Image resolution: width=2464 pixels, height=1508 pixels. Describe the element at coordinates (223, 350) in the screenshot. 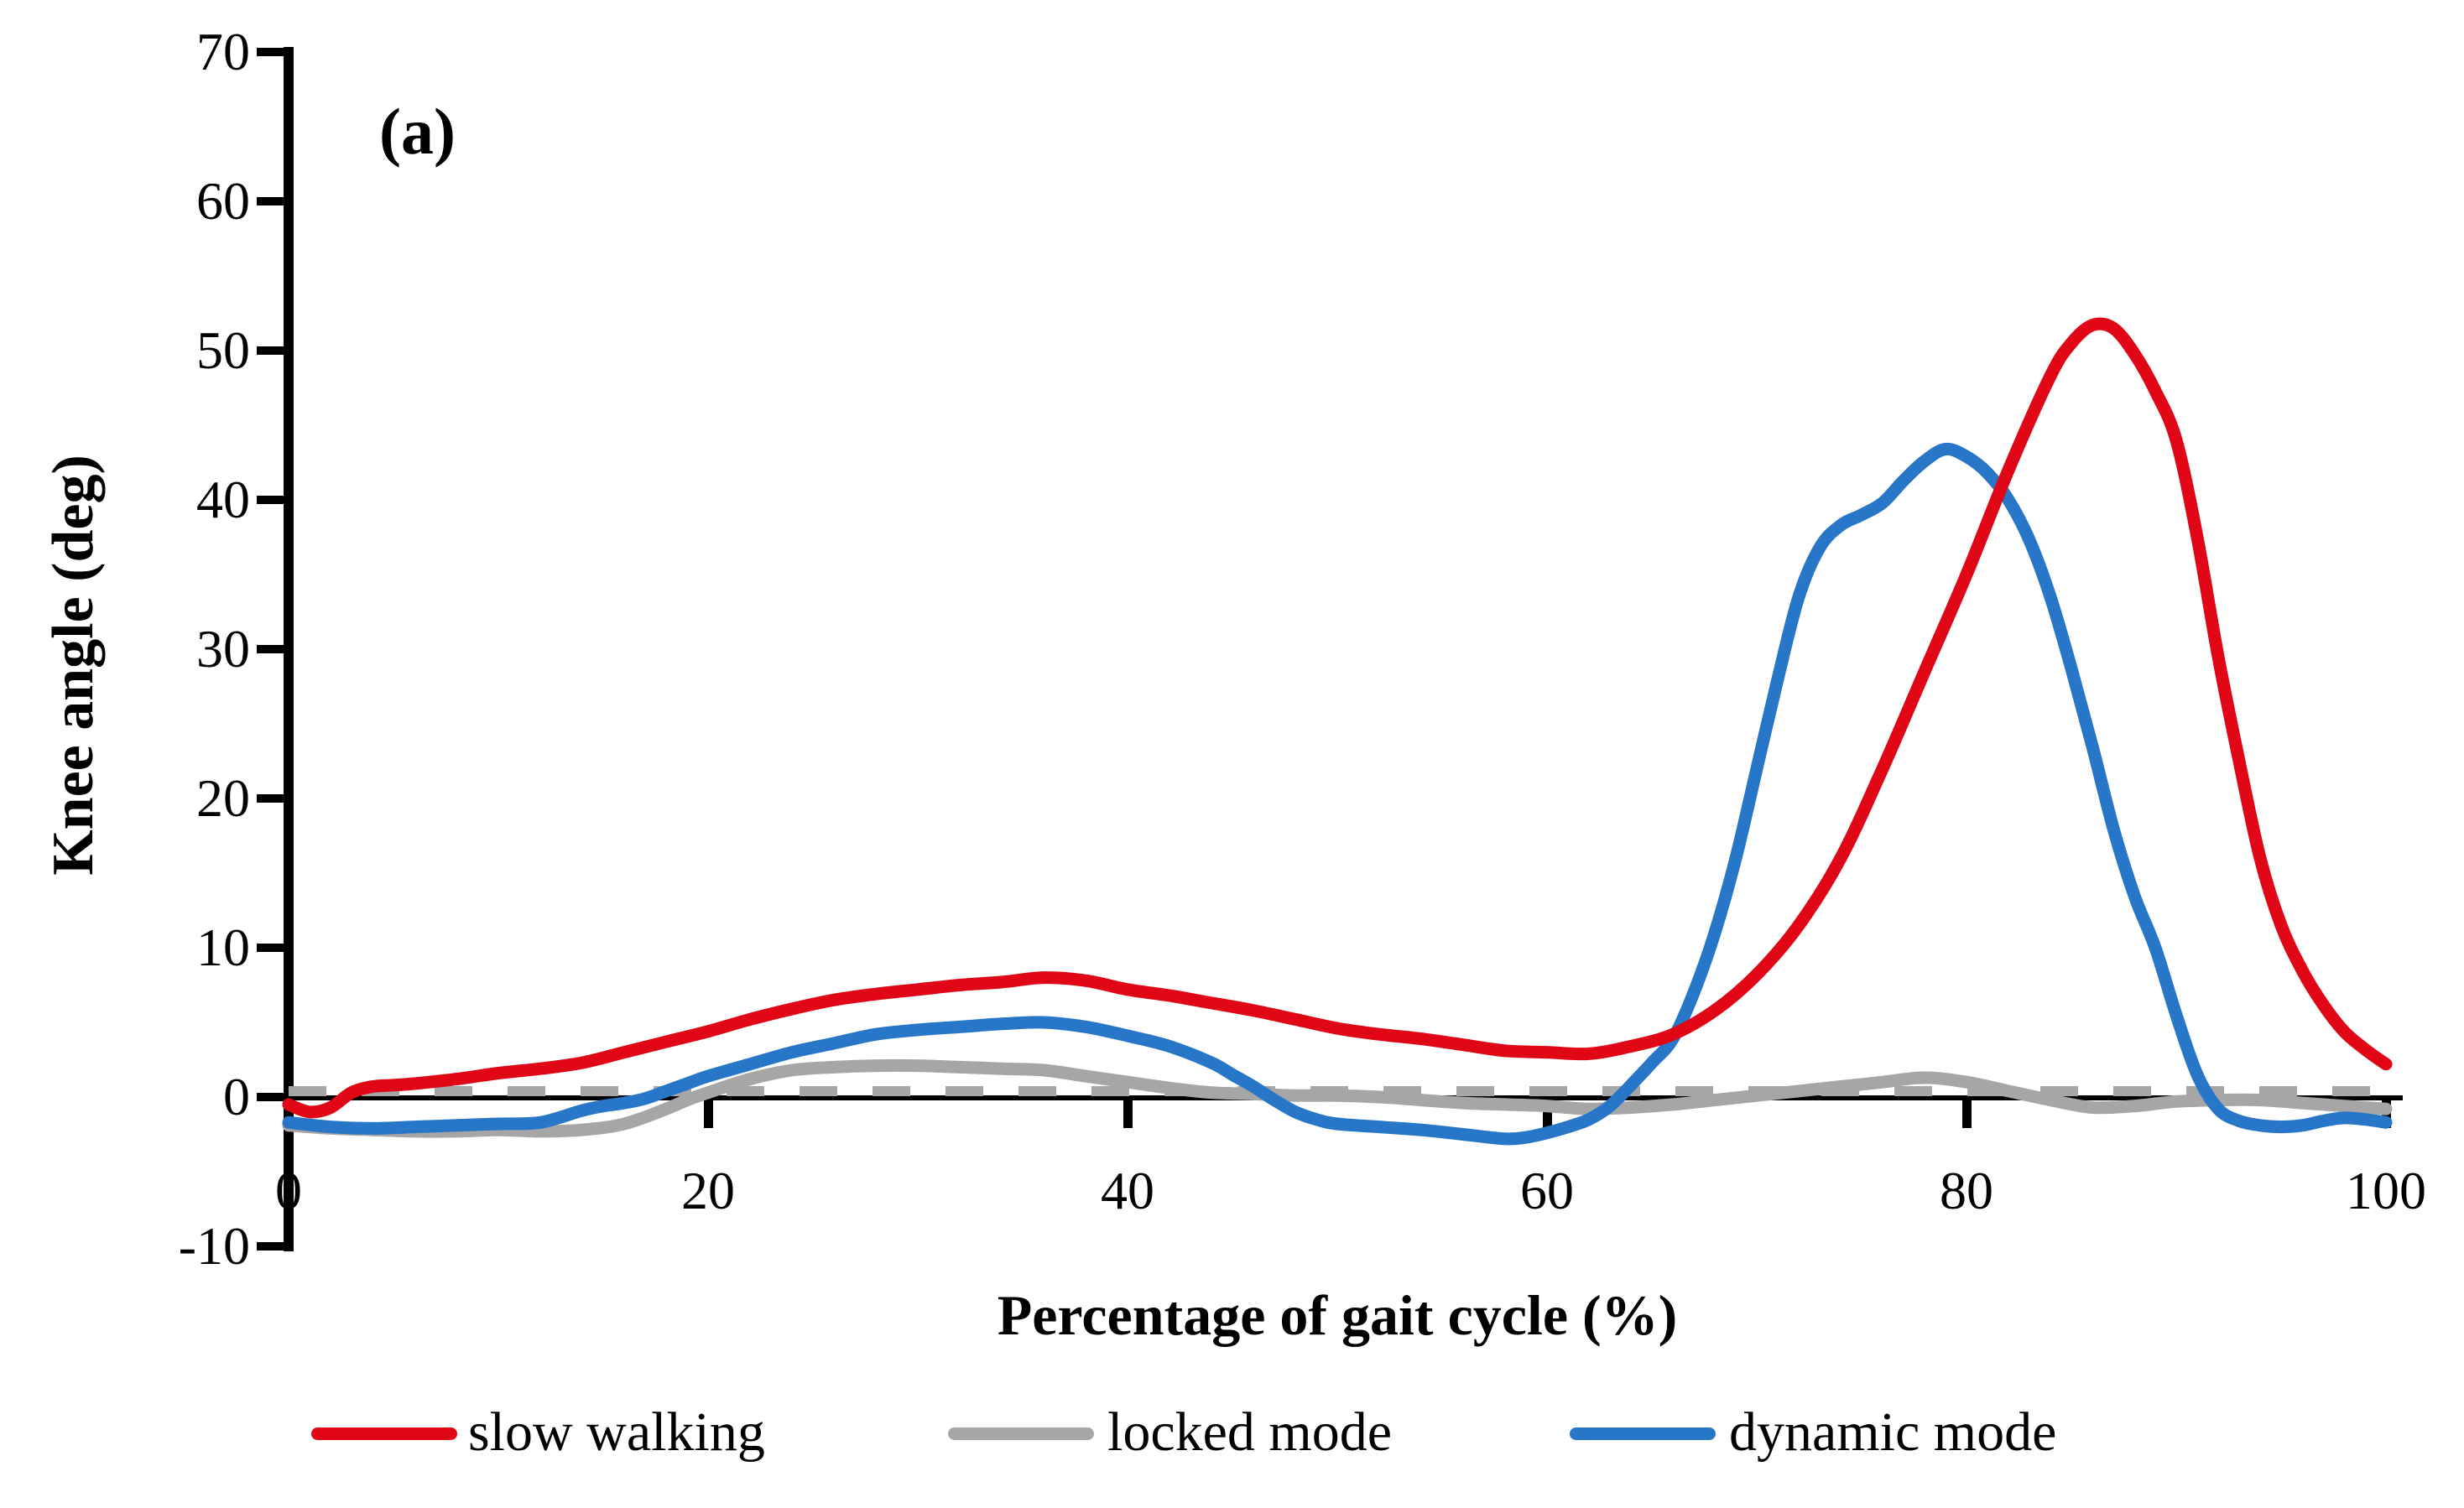

I see `y-tick-label-50: 50` at that location.